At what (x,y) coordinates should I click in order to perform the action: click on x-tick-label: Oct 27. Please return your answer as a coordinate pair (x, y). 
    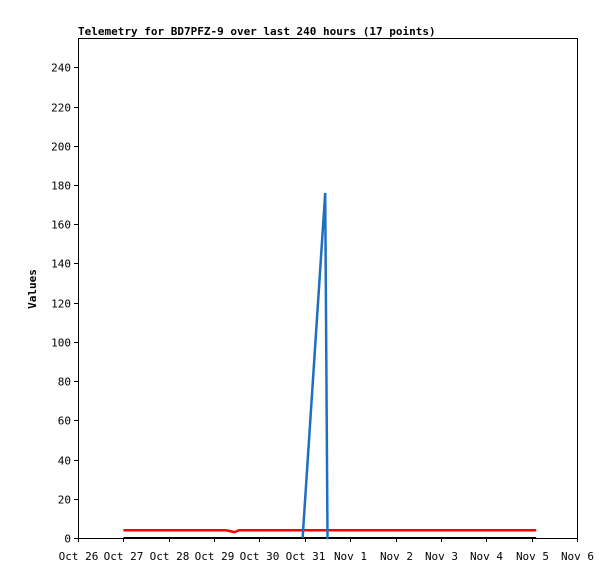
    Looking at the image, I should click on (124, 556).